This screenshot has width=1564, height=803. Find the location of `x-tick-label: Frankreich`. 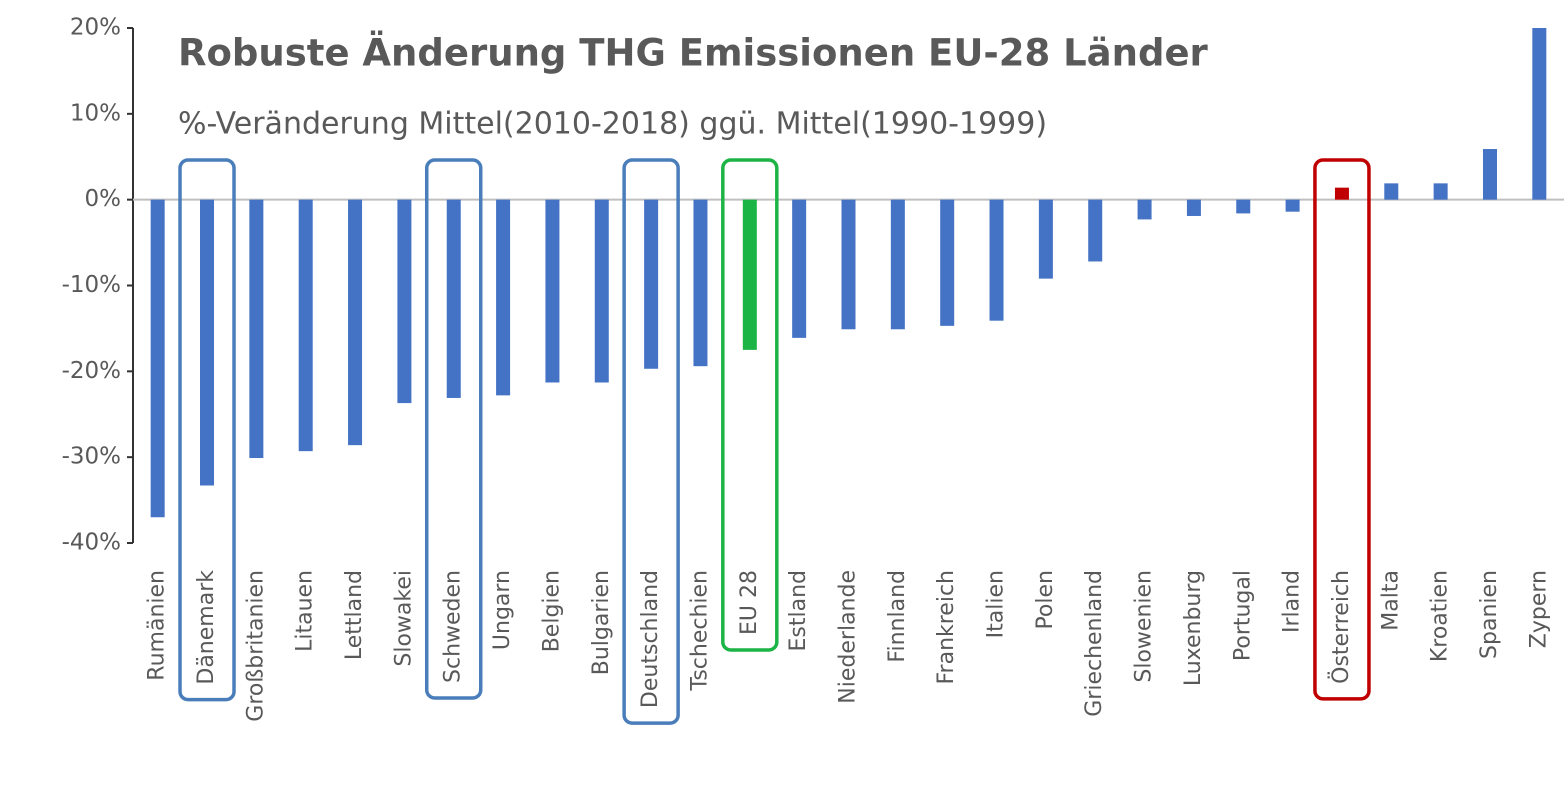

x-tick-label: Frankreich is located at coordinates (946, 627).